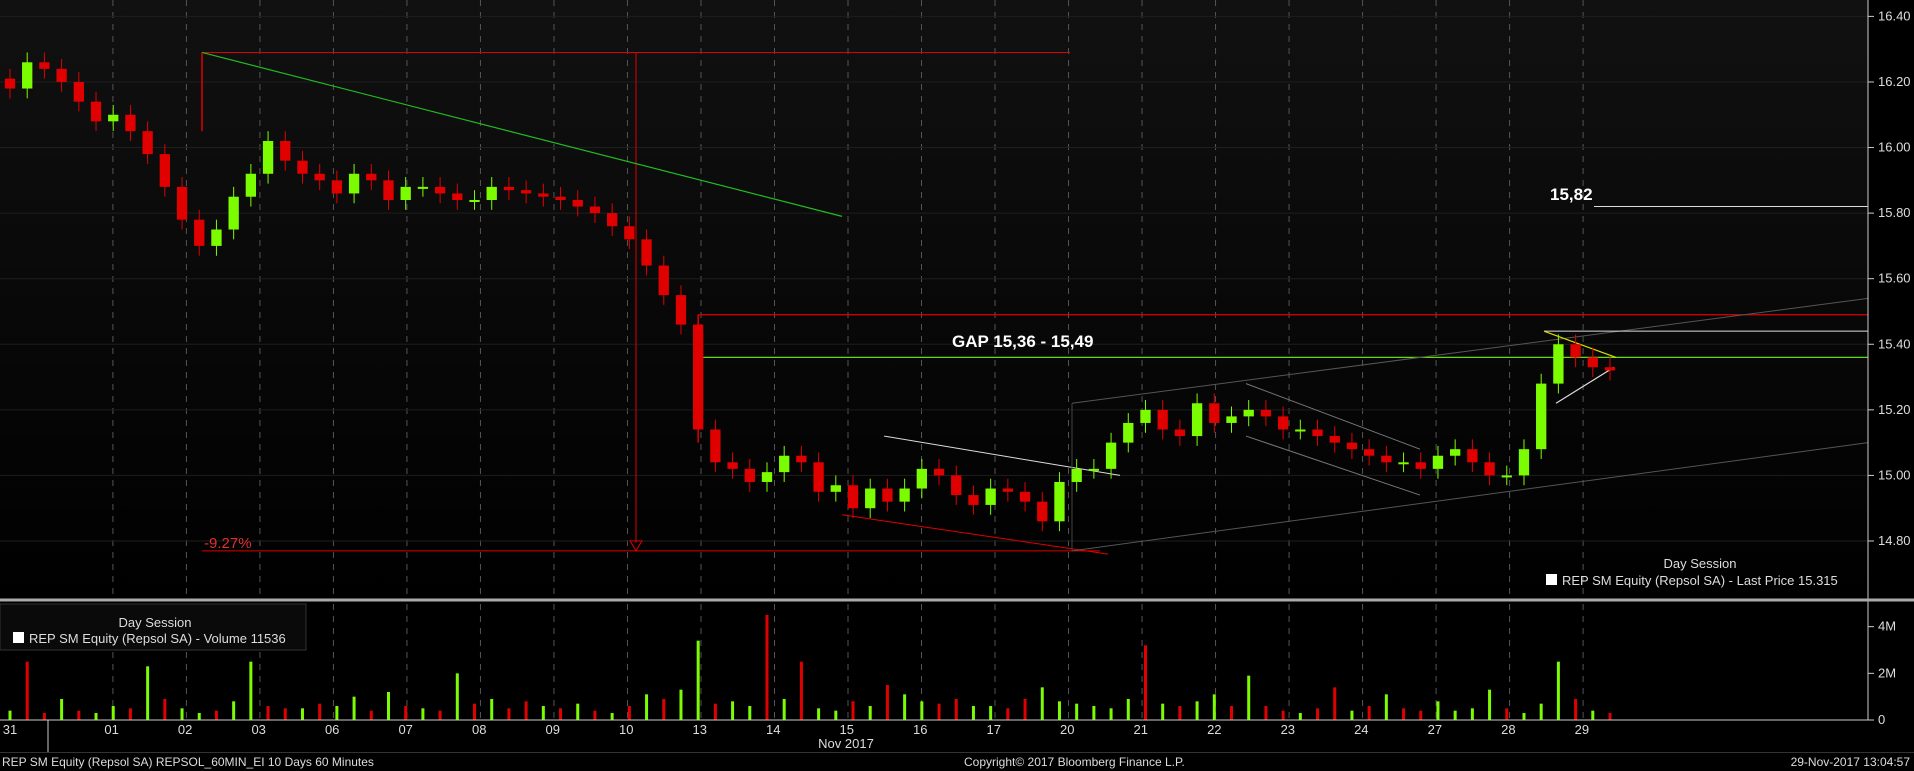  Describe the element at coordinates (1067, 729) in the screenshot. I see `x-tick-label: 20` at that location.